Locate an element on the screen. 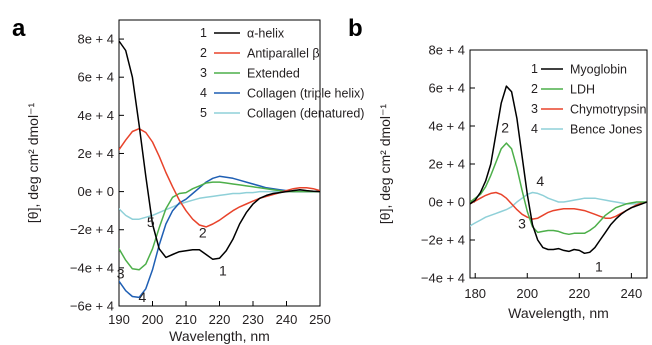 Image resolution: width=652 pixels, height=345 pixels. chart-b-x-tick-label: 200 is located at coordinates (527, 293).